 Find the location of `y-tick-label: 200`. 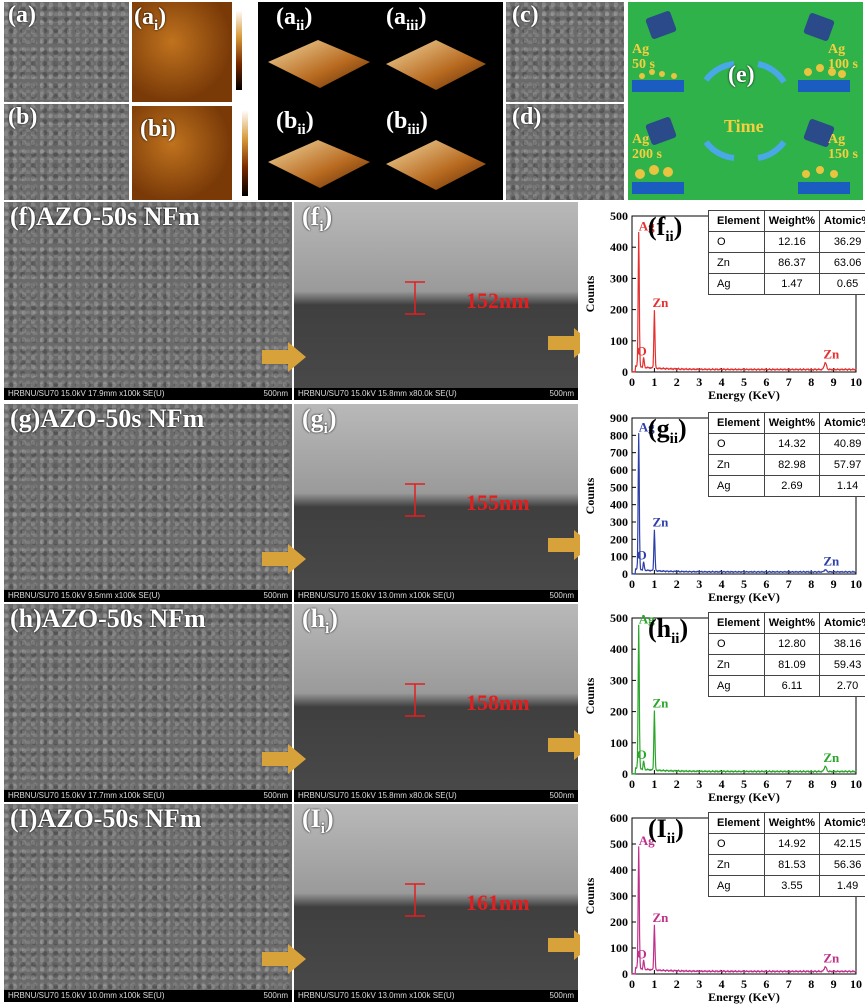

y-tick-label: 200 is located at coordinates (619, 922).